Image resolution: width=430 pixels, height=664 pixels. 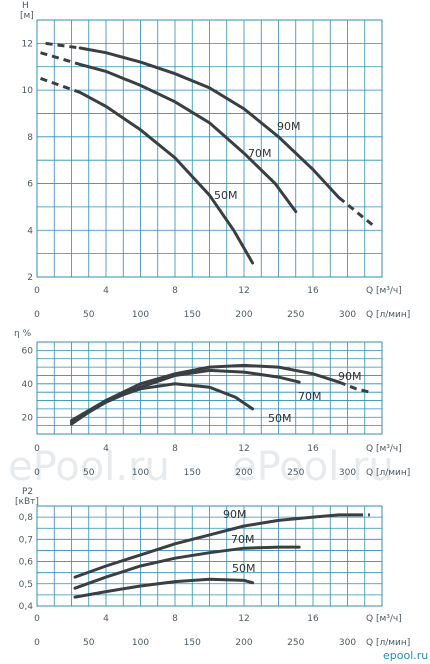 What do you see at coordinates (89, 467) in the screenshot?
I see `watermark-left: ePool.ru` at bounding box center [89, 467].